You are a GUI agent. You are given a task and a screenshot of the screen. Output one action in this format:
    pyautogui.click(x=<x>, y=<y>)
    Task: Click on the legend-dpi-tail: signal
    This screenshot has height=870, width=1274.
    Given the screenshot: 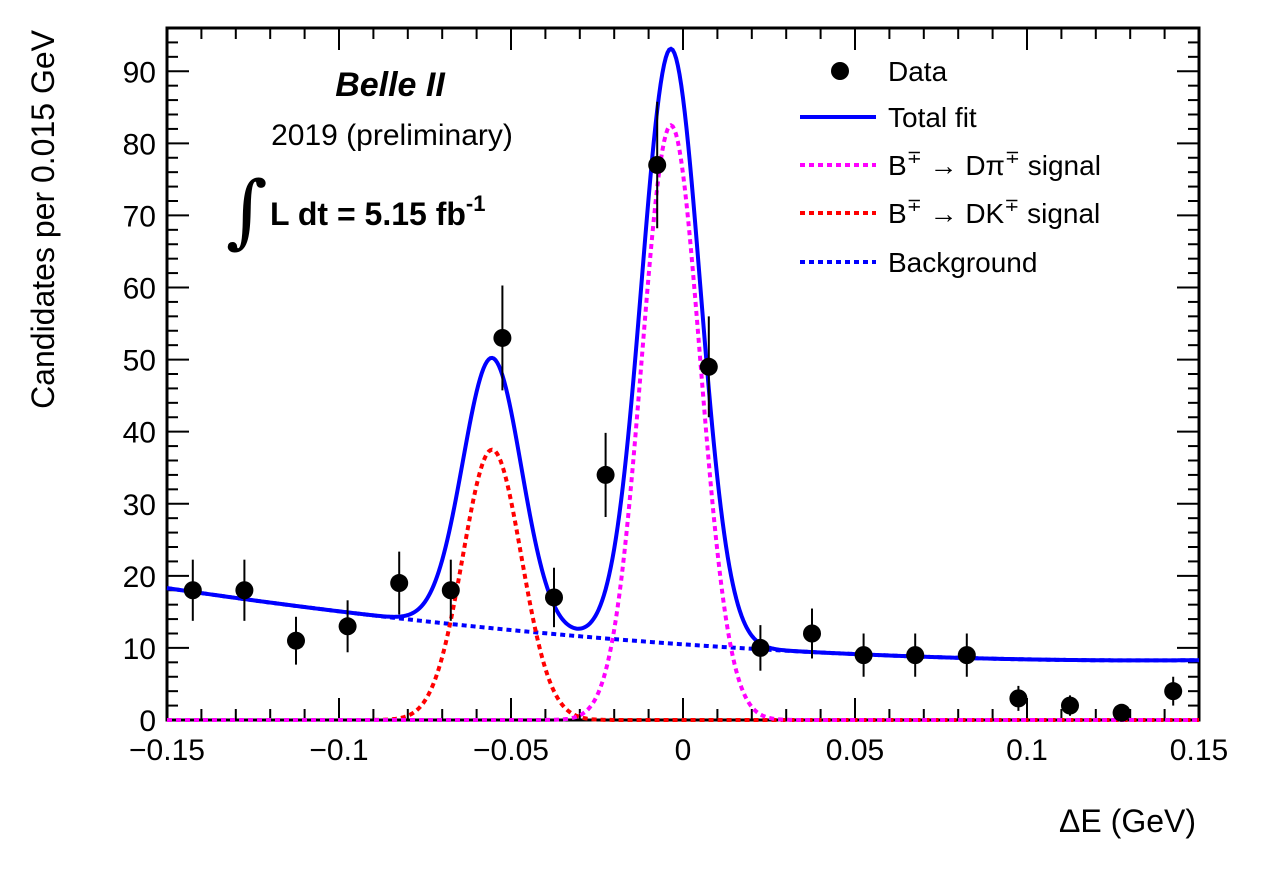 What is the action you would take?
    pyautogui.click(x=1060, y=165)
    